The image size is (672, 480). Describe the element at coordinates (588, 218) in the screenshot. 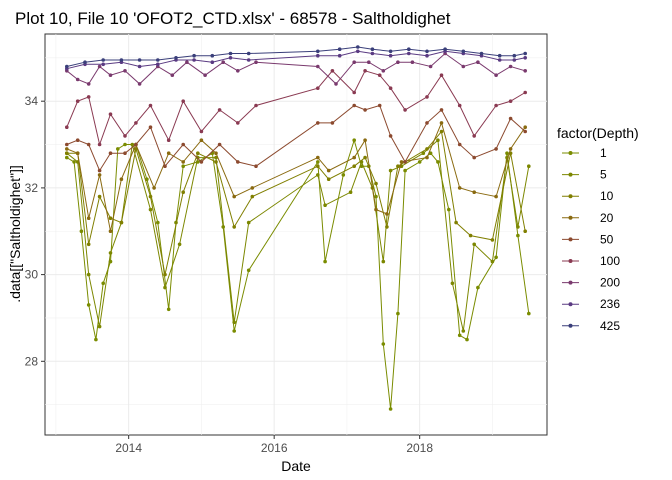

I see `legend-item-20: 20` at that location.